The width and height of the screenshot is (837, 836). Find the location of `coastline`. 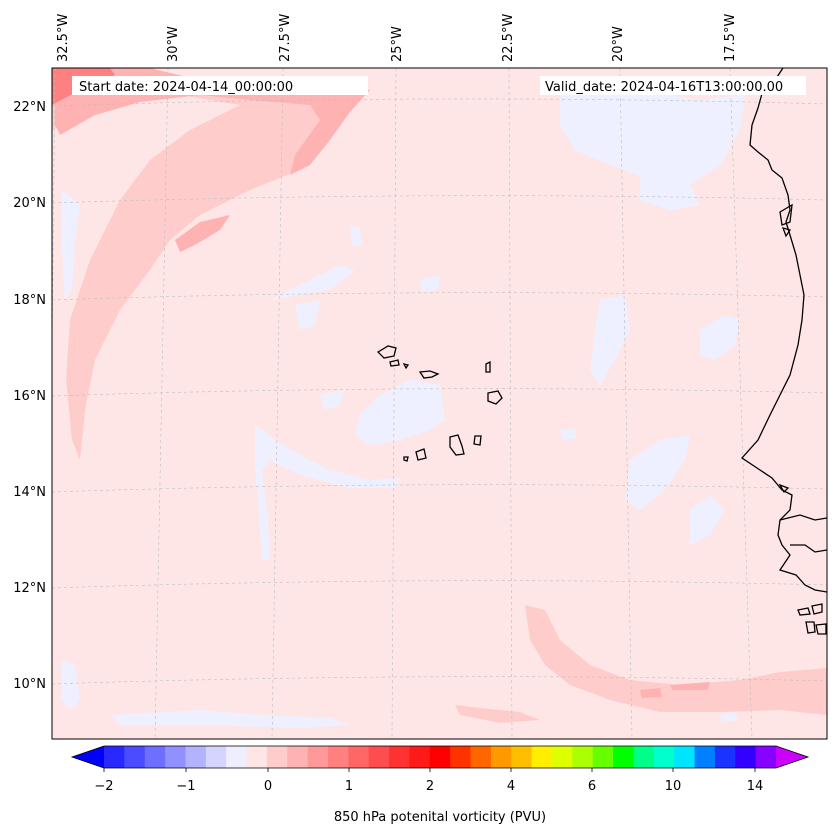

coastline is located at coordinates (784, 351).